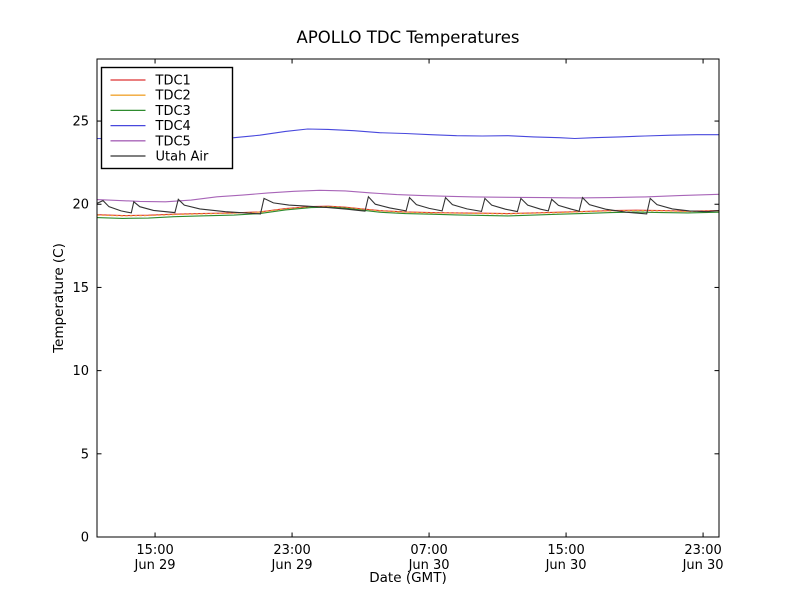 The width and height of the screenshot is (800, 600). I want to click on series-line-tdc2, so click(408, 211).